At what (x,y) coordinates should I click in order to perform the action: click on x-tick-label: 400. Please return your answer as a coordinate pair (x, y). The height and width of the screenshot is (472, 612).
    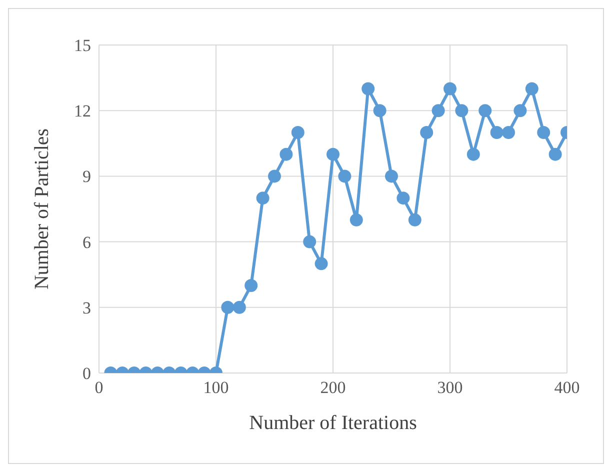
    Looking at the image, I should click on (567, 388).